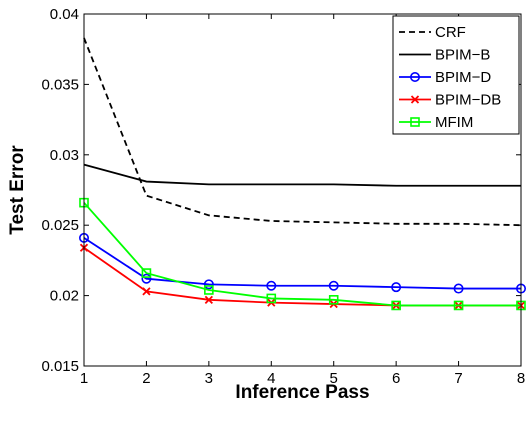 The width and height of the screenshot is (531, 429). Describe the element at coordinates (302, 392) in the screenshot. I see `x-axis-title: Inference Pass` at that location.